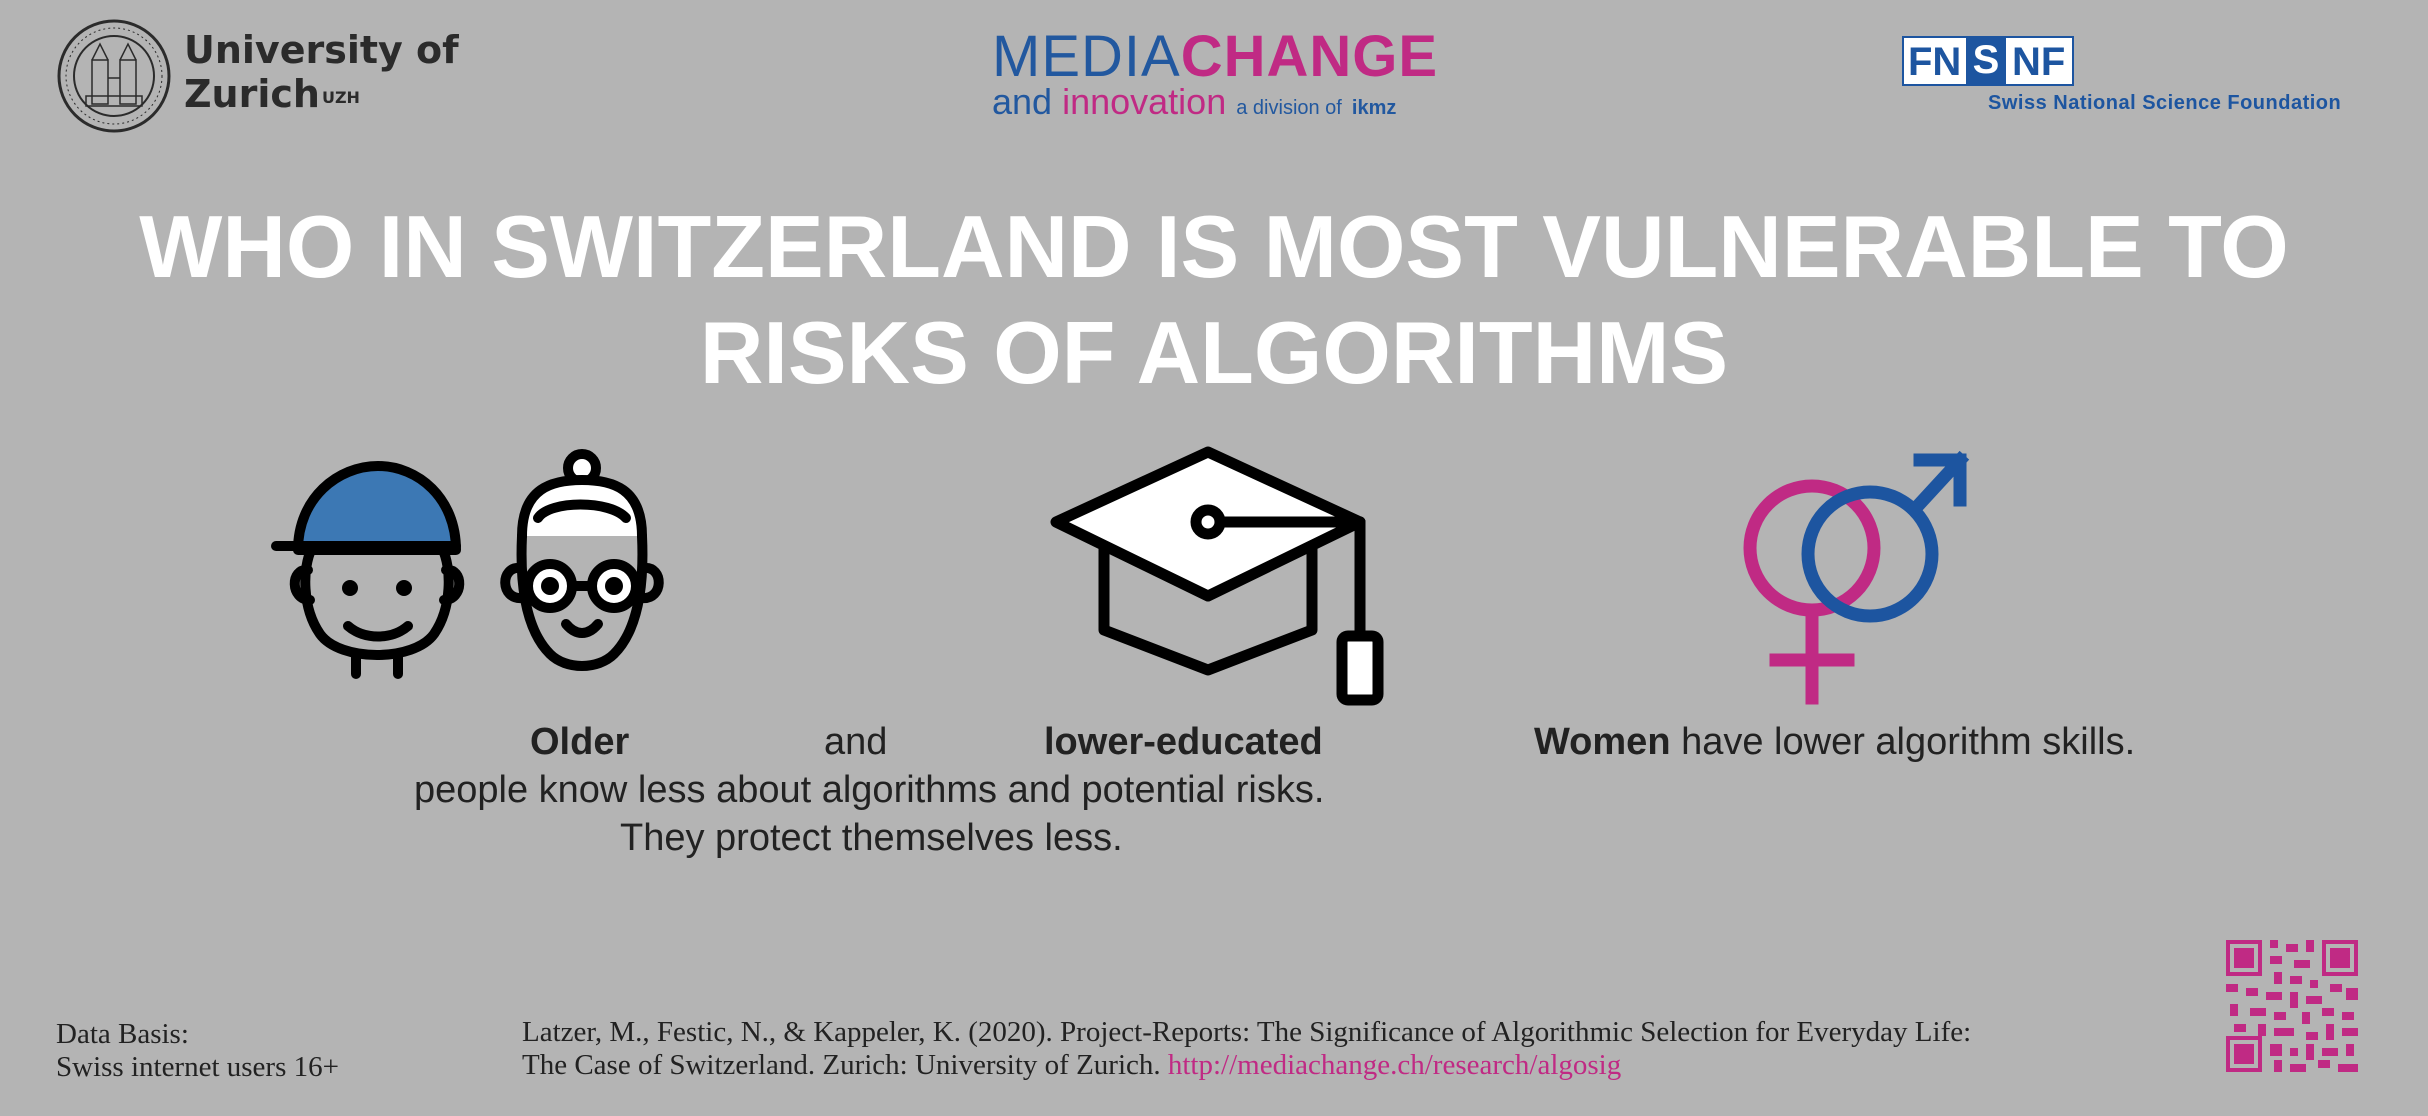 This screenshot has width=2428, height=1116. I want to click on citation-link: http://mediachange.ch/research/algosig, so click(1394, 1065).